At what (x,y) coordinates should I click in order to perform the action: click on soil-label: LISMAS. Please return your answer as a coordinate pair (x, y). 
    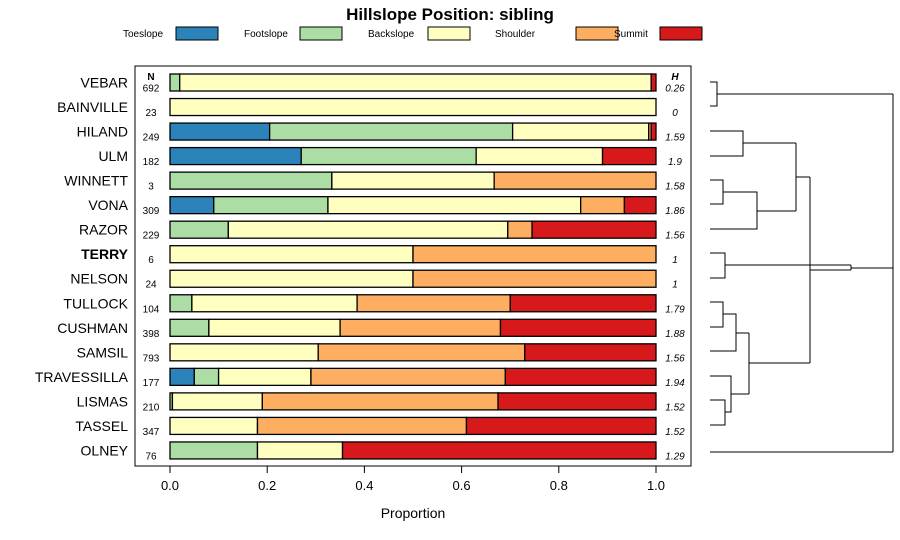
    Looking at the image, I should click on (102, 401).